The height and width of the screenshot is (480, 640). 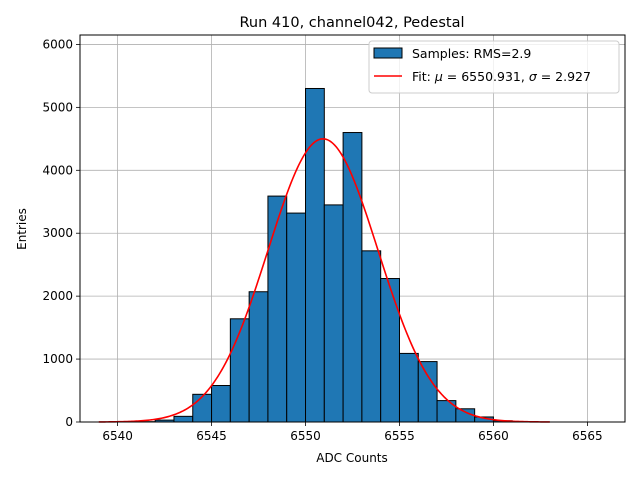 I want to click on x-tick-label: 6550, so click(x=305, y=436).